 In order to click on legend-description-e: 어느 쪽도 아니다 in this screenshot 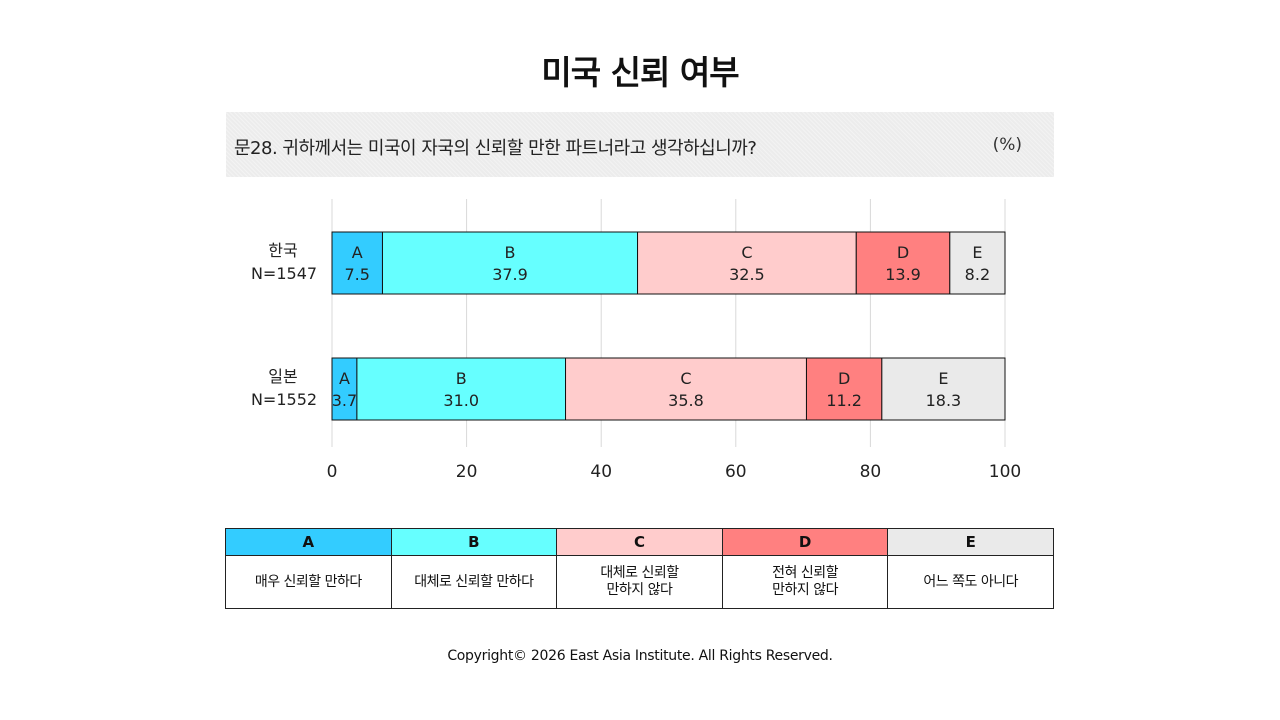, I will do `click(970, 582)`.